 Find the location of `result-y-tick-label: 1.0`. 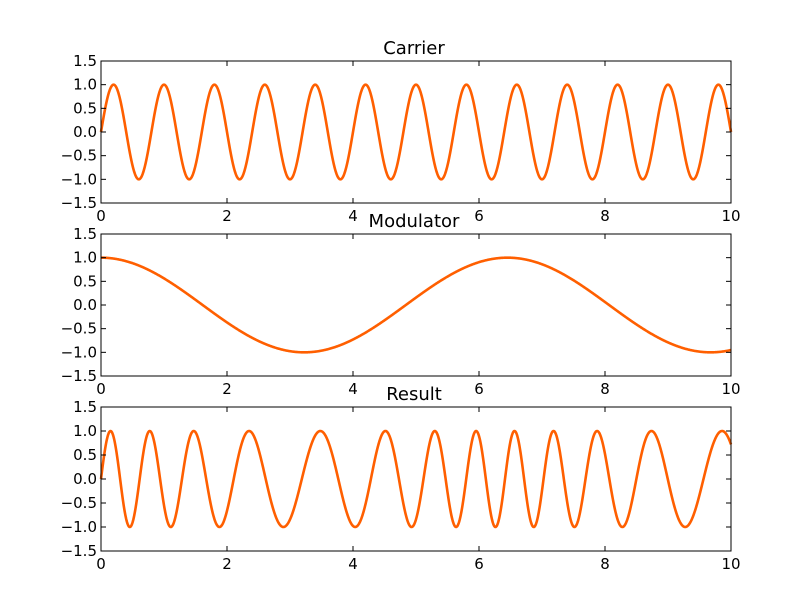

result-y-tick-label: 1.0 is located at coordinates (85, 431).